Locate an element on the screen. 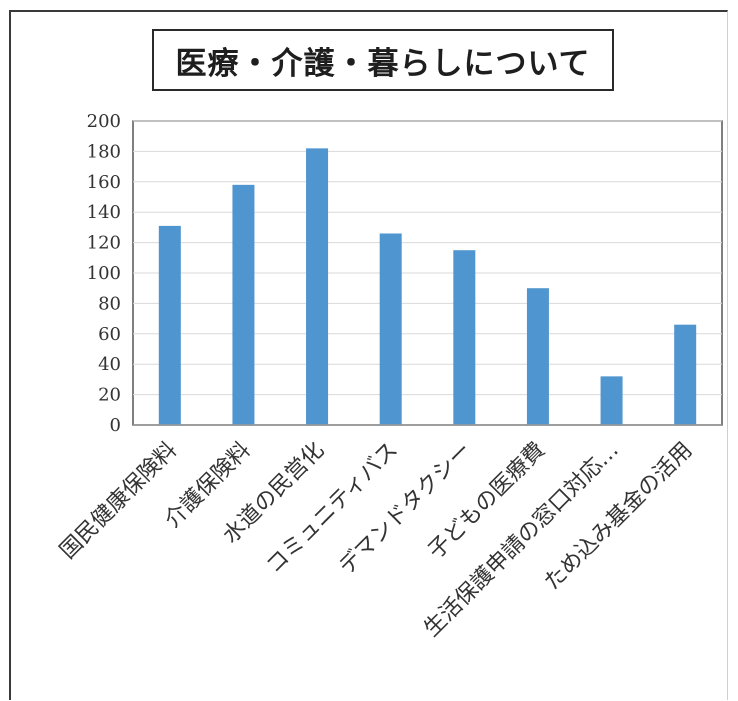 The image size is (738, 701). y-tick-label: 200 is located at coordinates (104, 121).